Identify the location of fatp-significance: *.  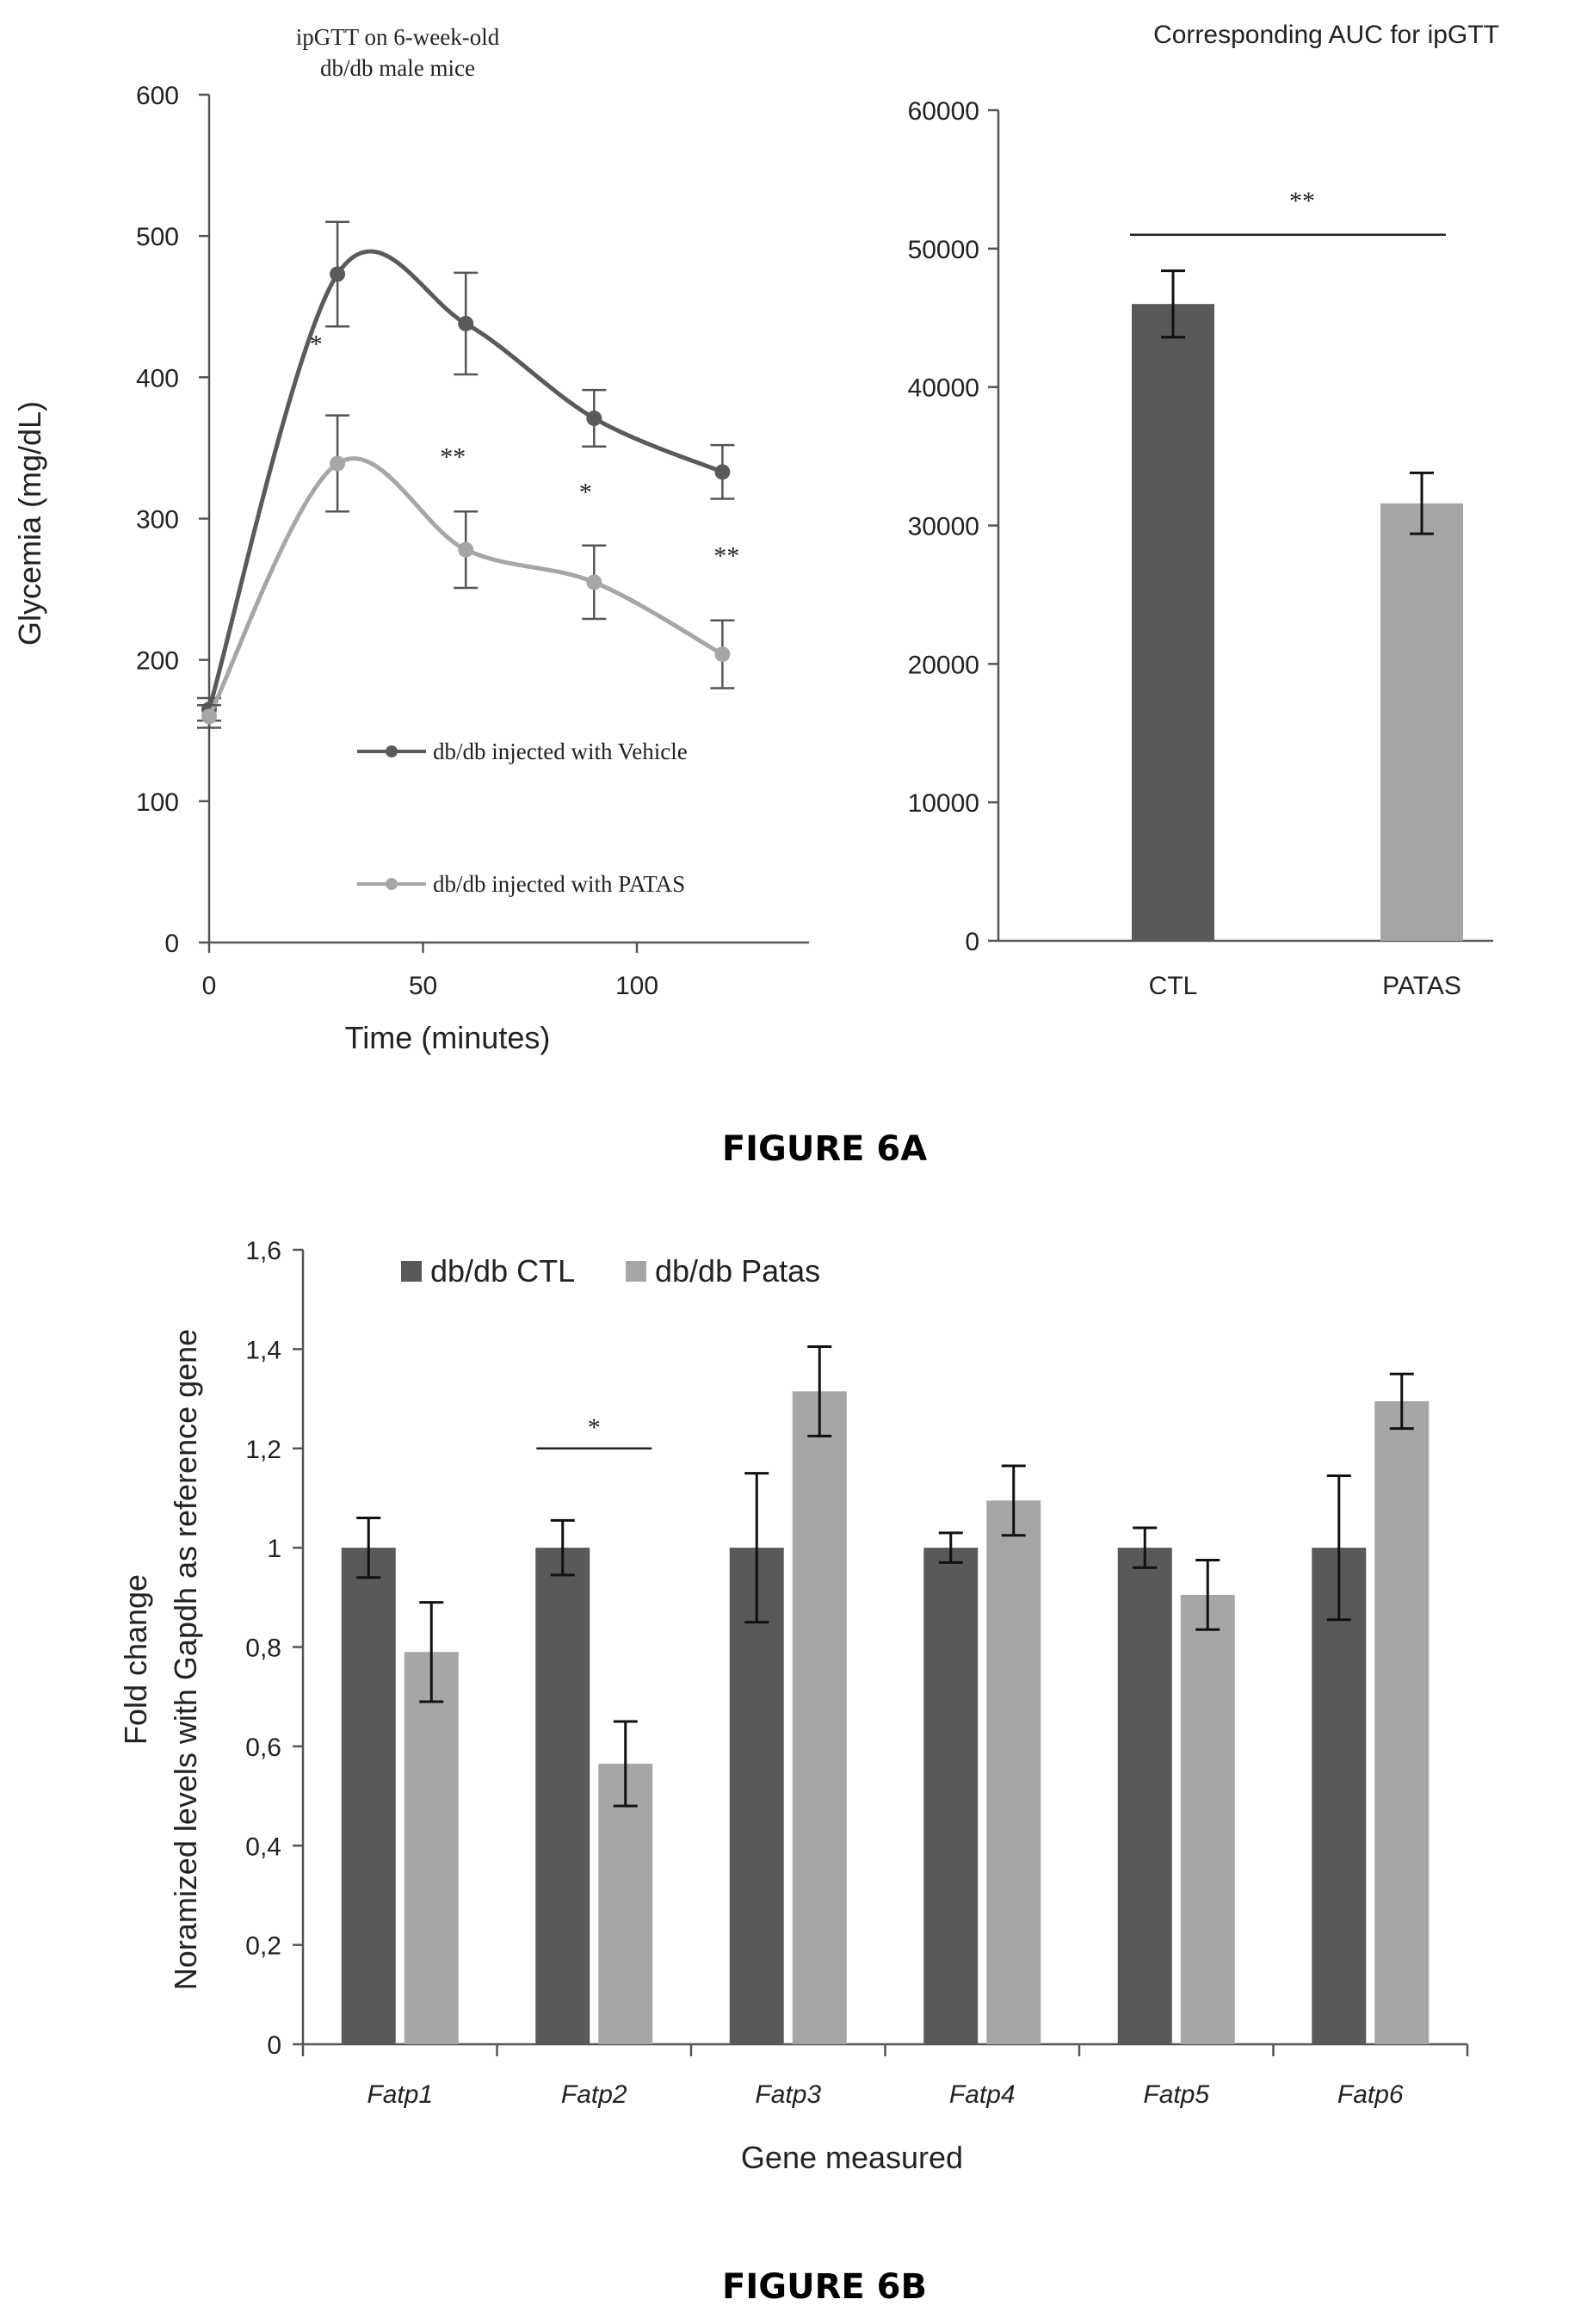
(594, 1431).